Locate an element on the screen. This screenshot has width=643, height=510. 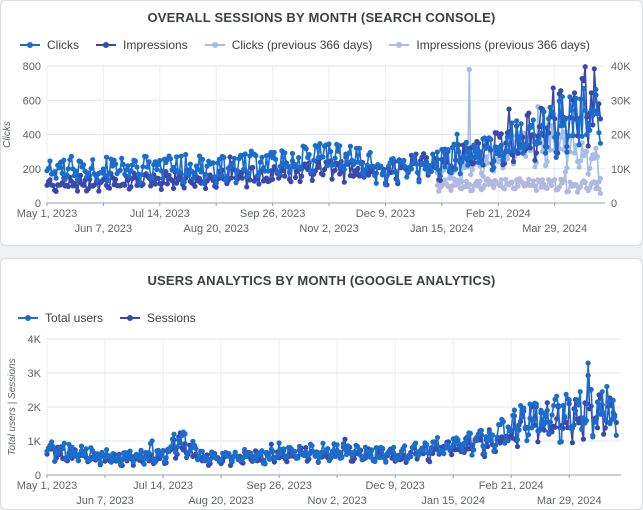
legend-item-total-users: Total users is located at coordinates (60, 318).